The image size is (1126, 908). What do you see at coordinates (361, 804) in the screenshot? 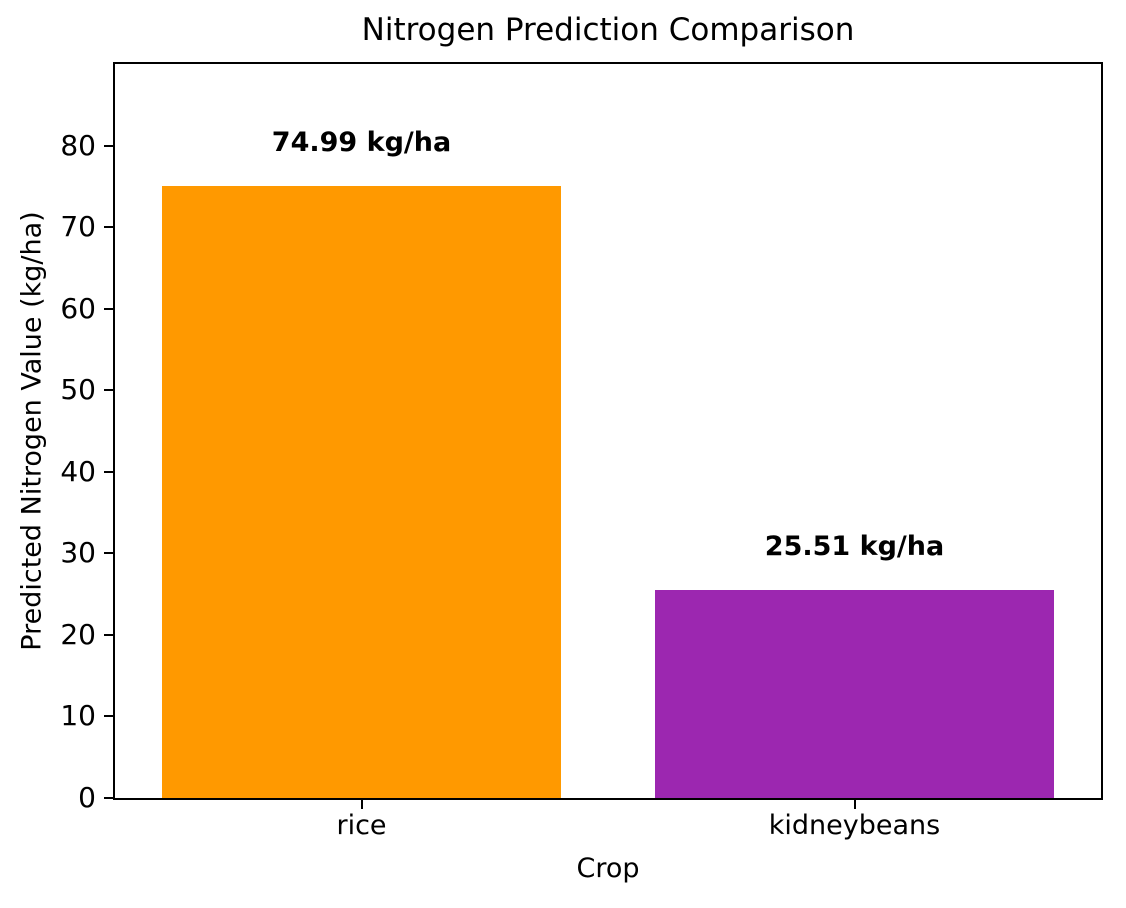
I see `x-tick-rice` at bounding box center [361, 804].